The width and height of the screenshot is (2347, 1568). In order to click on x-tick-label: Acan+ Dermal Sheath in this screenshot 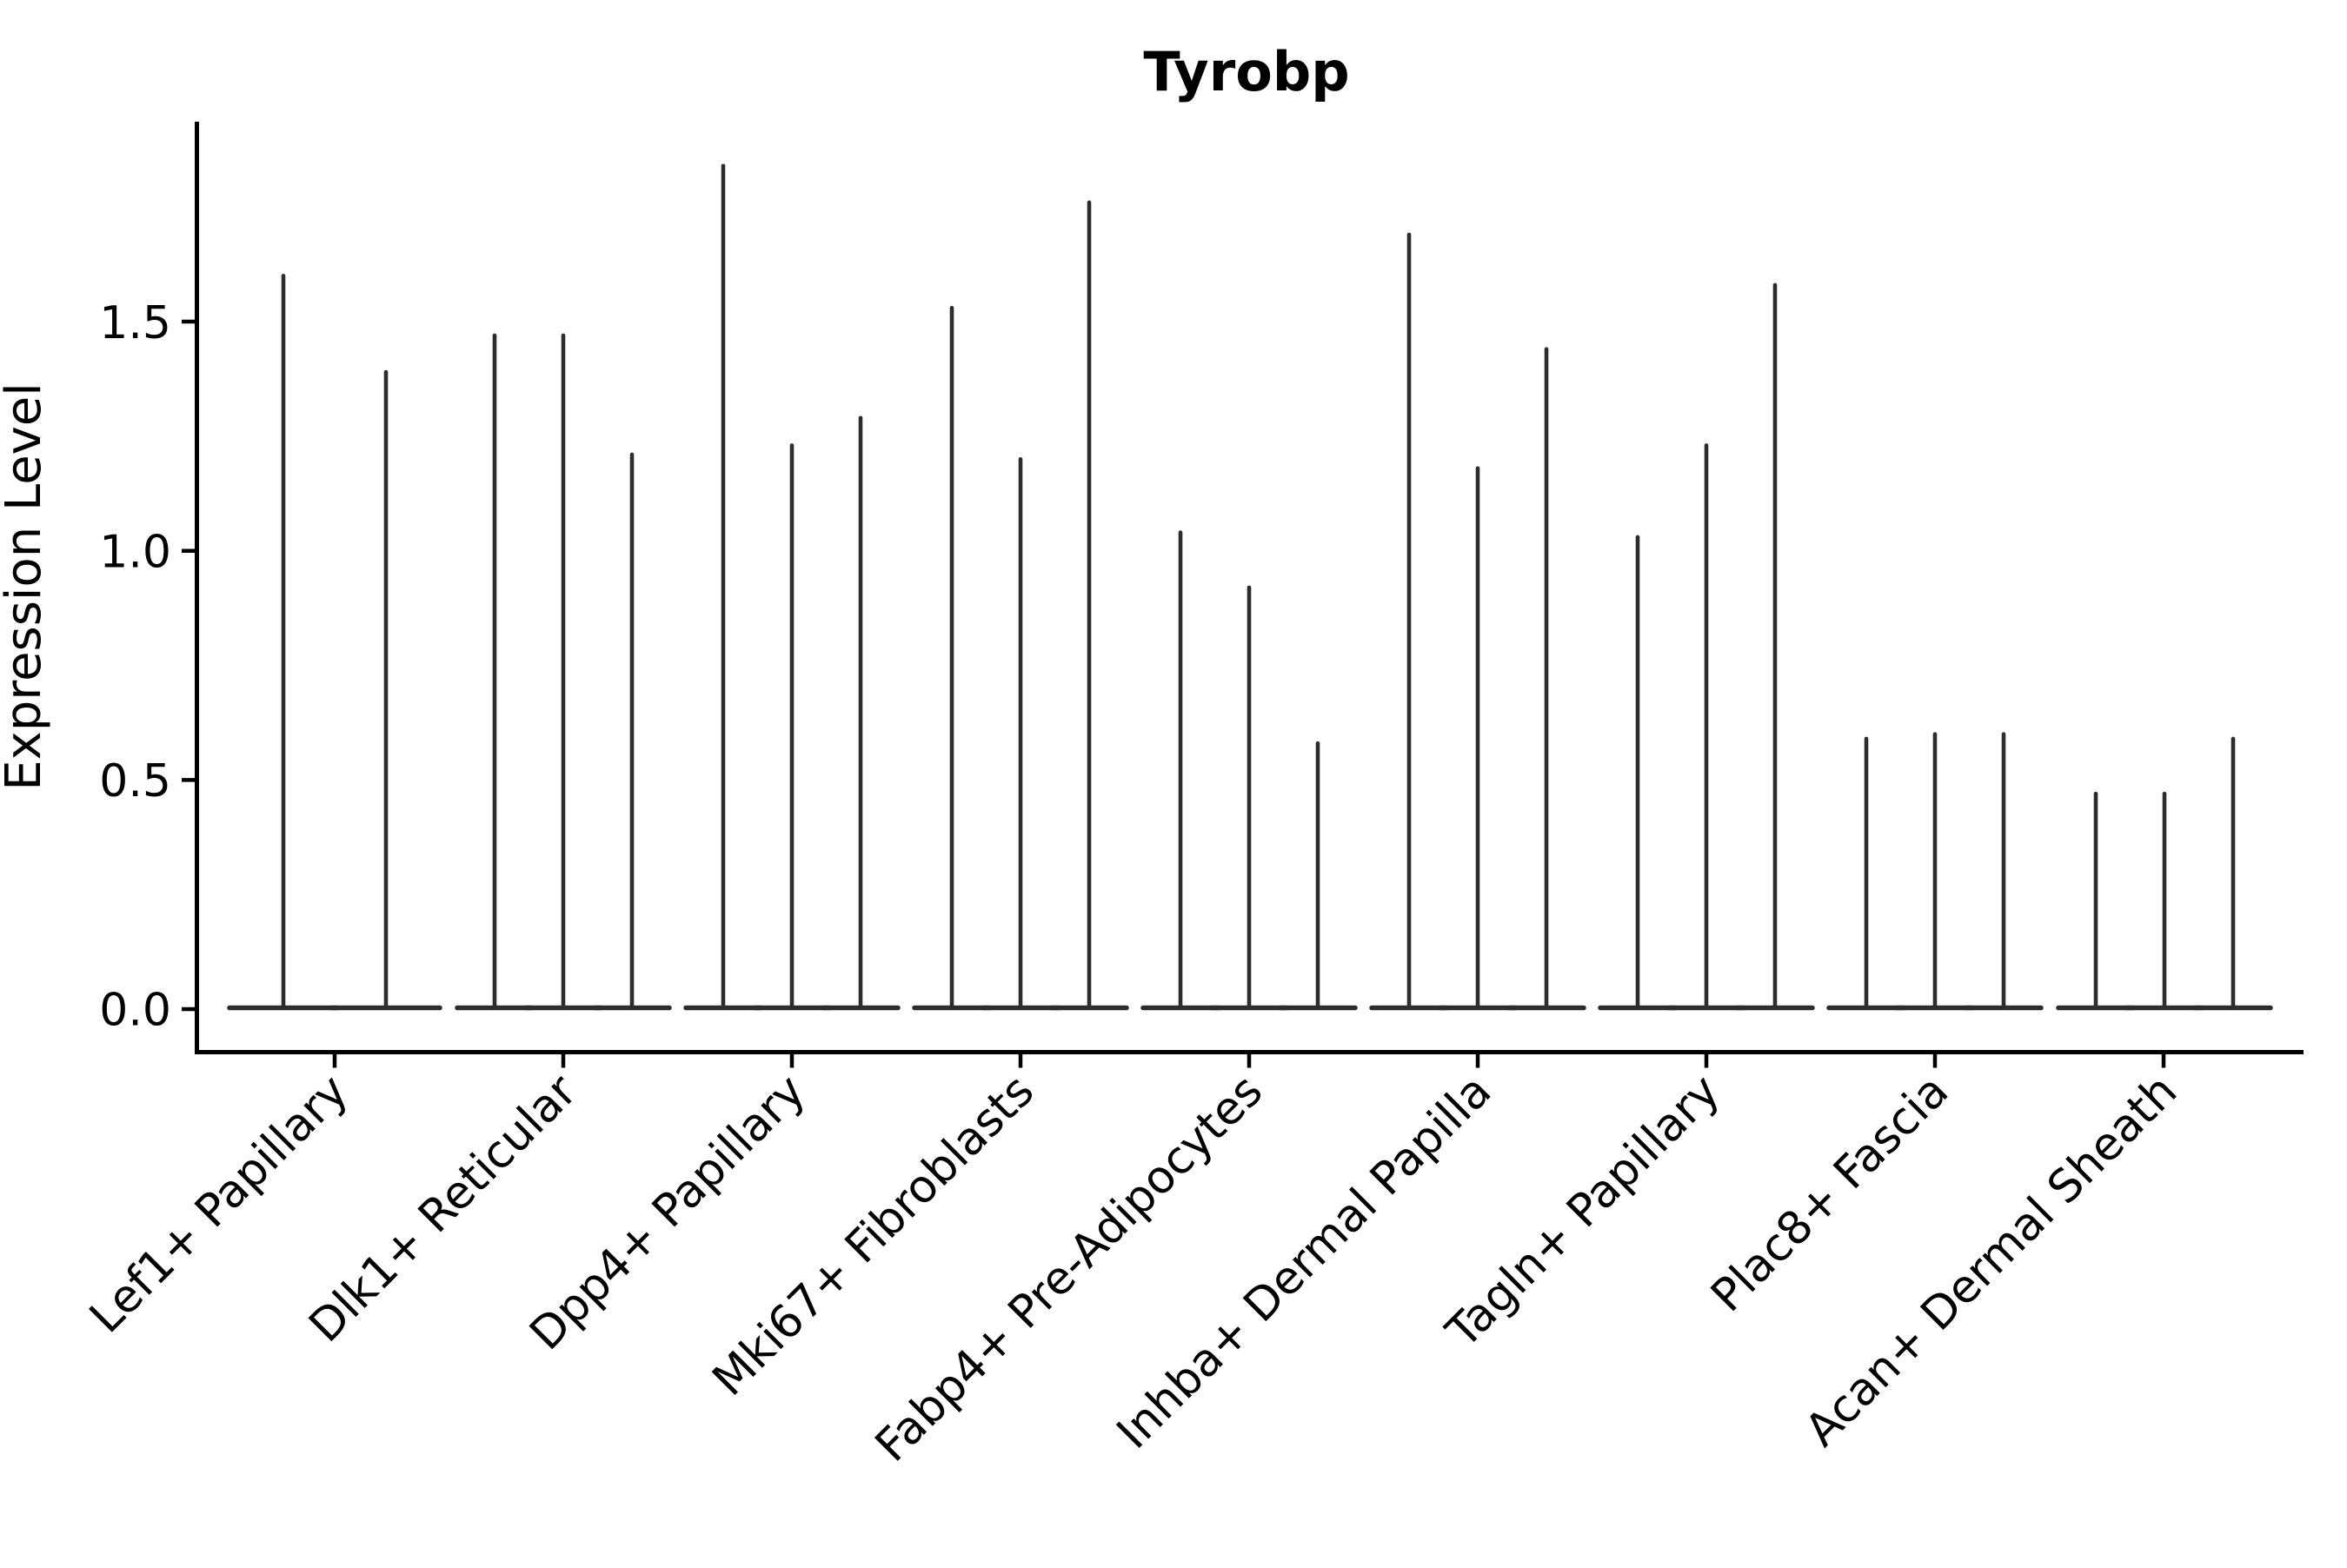, I will do `click(1992, 1261)`.